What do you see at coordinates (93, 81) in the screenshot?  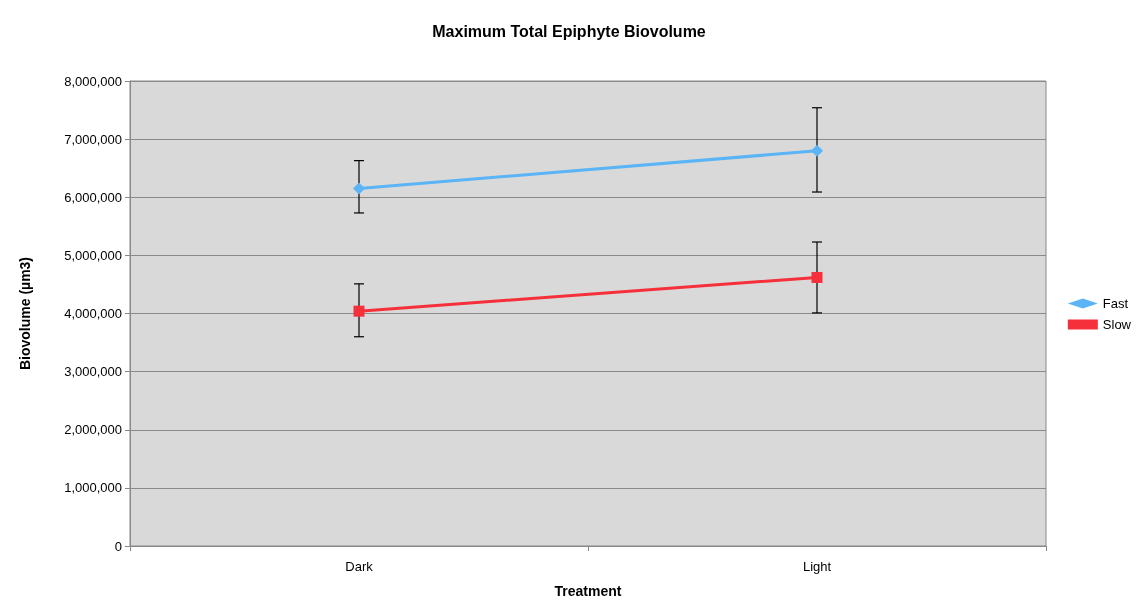 I see `y-tick-label: 8,000,000` at bounding box center [93, 81].